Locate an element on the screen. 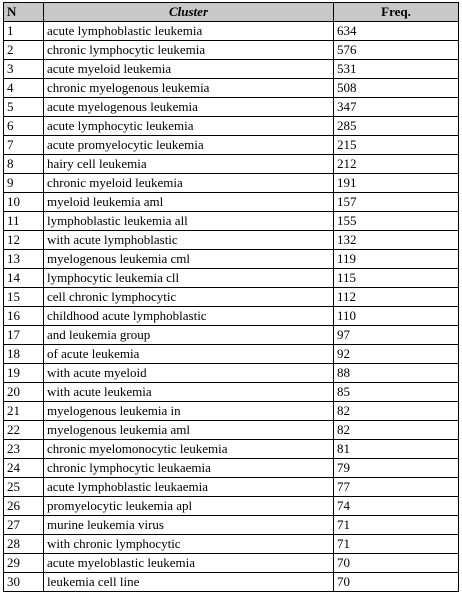 Image resolution: width=462 pixels, height=596 pixels. cell-cluster: acute myeloblastic leukemia is located at coordinates (188, 563).